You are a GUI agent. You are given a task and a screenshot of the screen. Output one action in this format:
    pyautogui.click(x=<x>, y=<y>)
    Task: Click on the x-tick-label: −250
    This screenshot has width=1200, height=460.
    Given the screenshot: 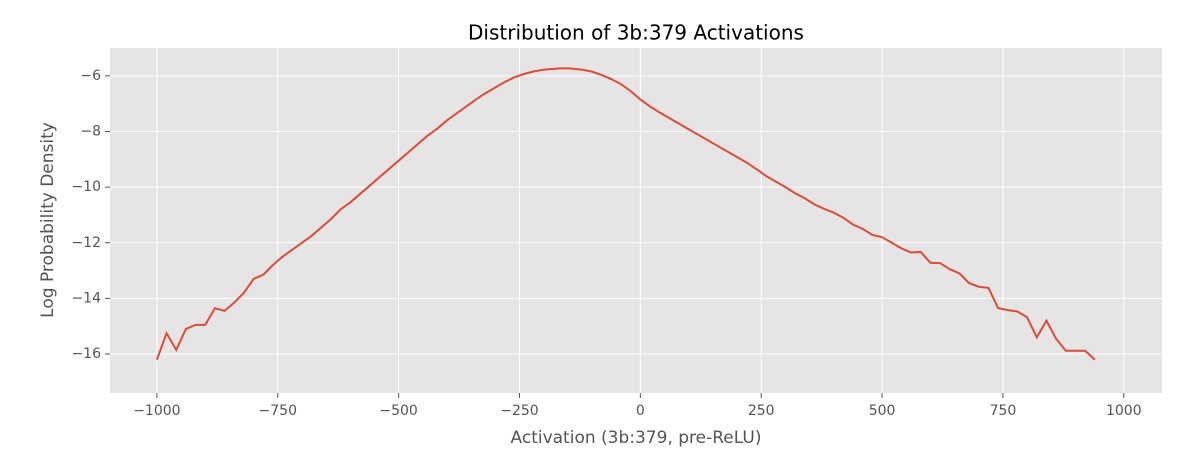 What is the action you would take?
    pyautogui.click(x=519, y=411)
    